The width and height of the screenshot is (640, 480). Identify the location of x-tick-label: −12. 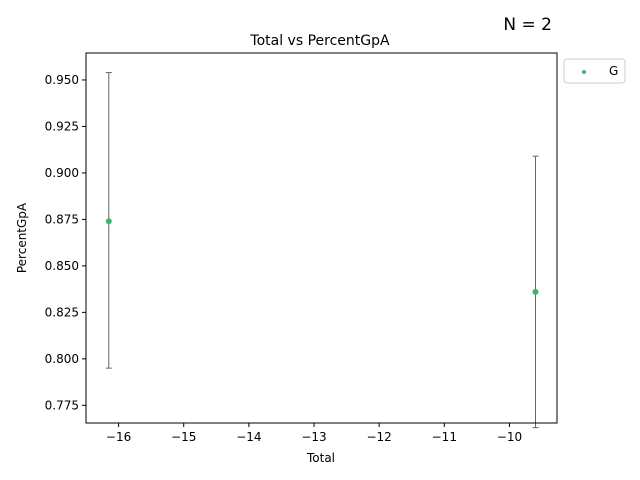
(378, 437).